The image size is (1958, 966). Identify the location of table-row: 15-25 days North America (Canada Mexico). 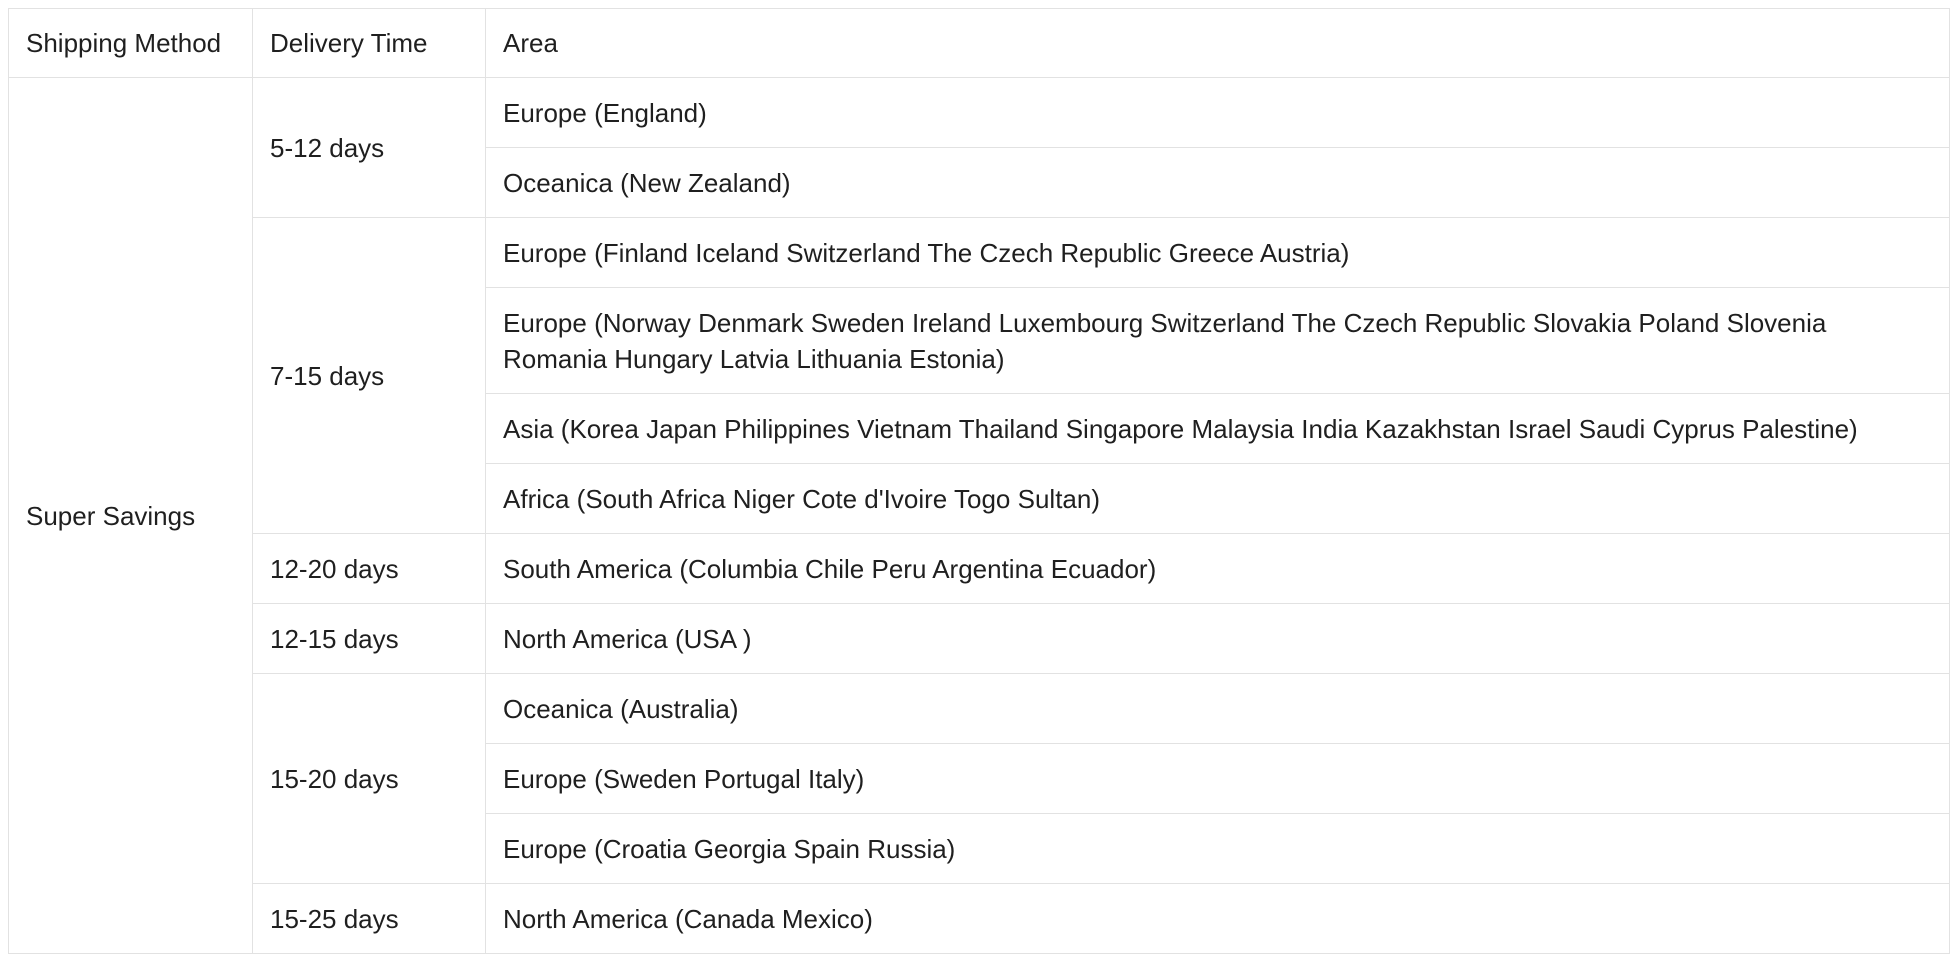
(979, 918).